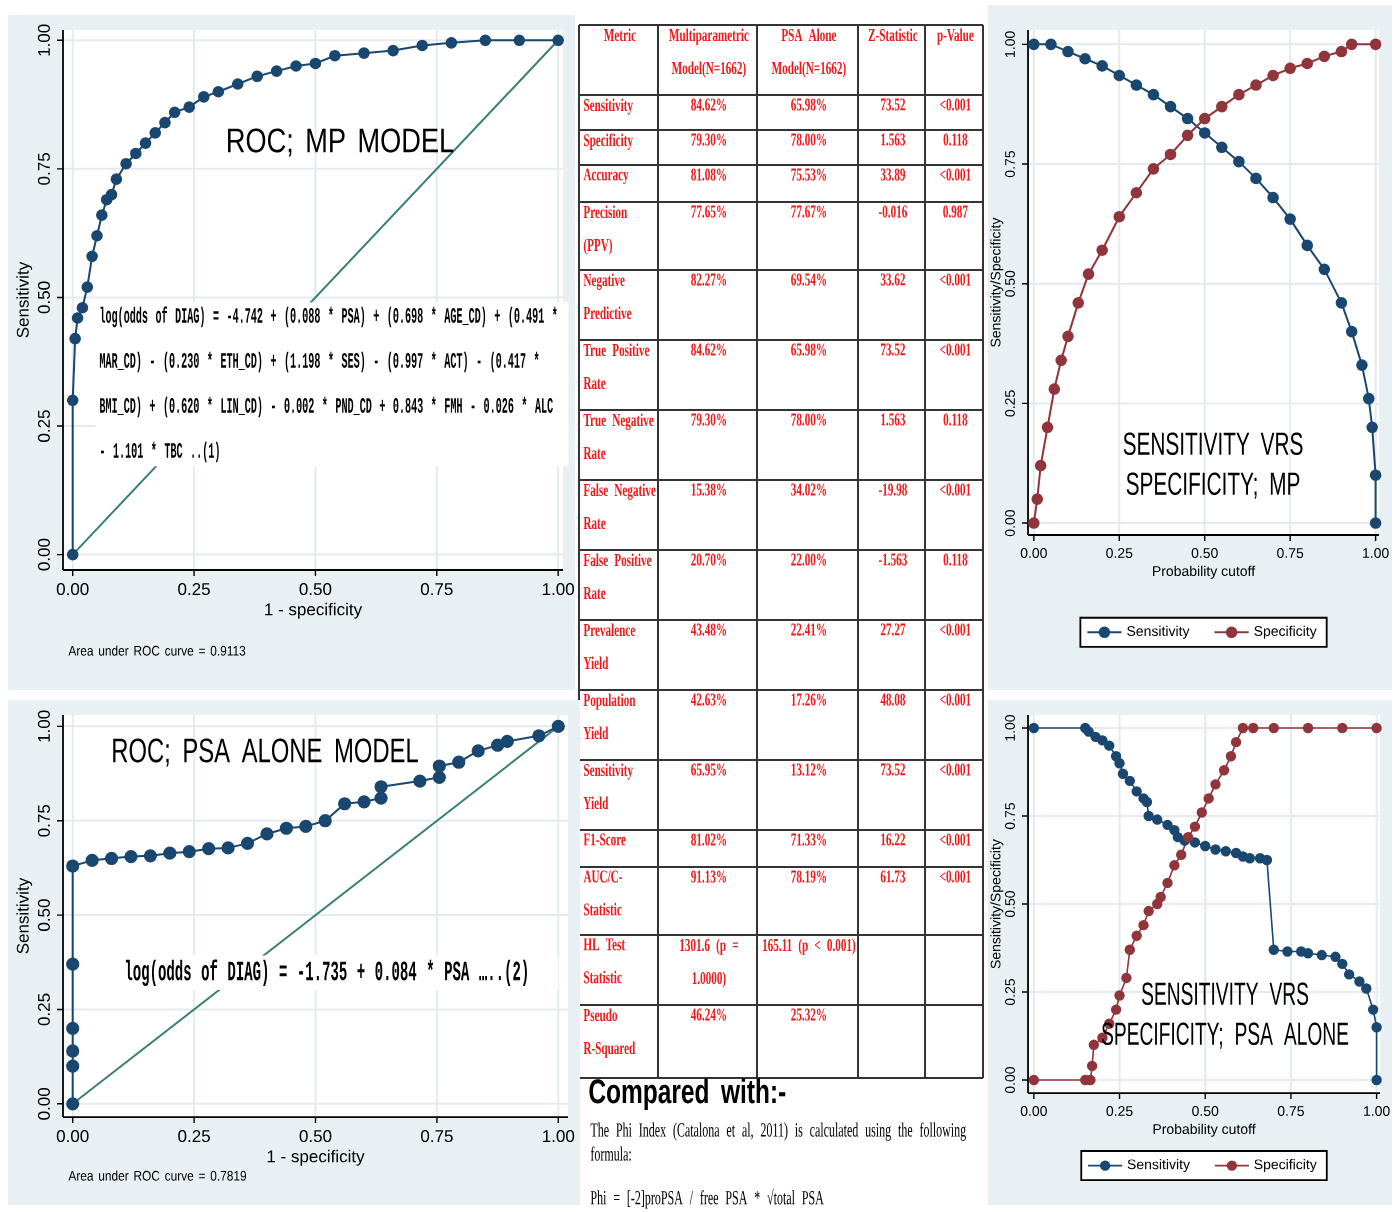  Describe the element at coordinates (809, 139) in the screenshot. I see `text: 78.00%` at that location.